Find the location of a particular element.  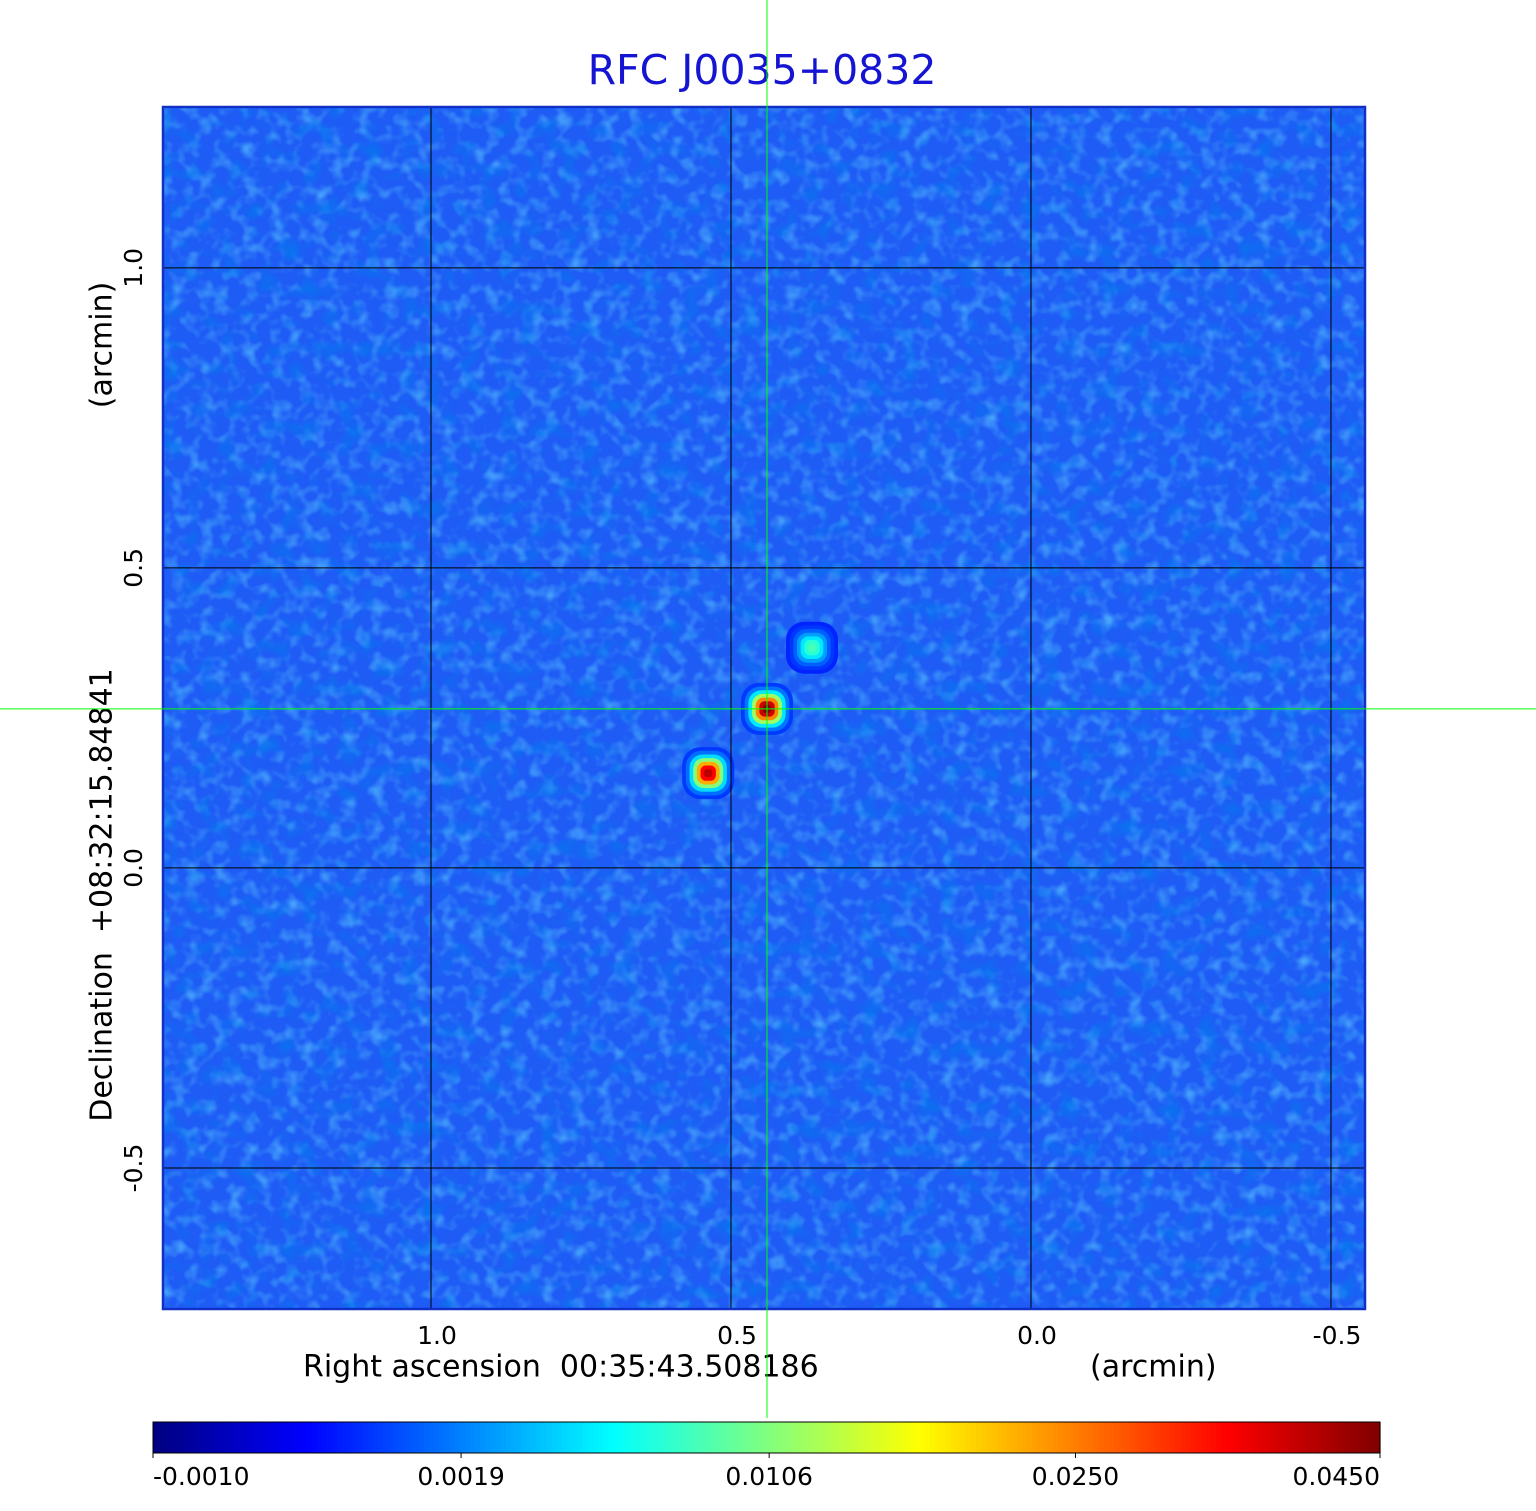

source-pixel is located at coordinates (811, 647).